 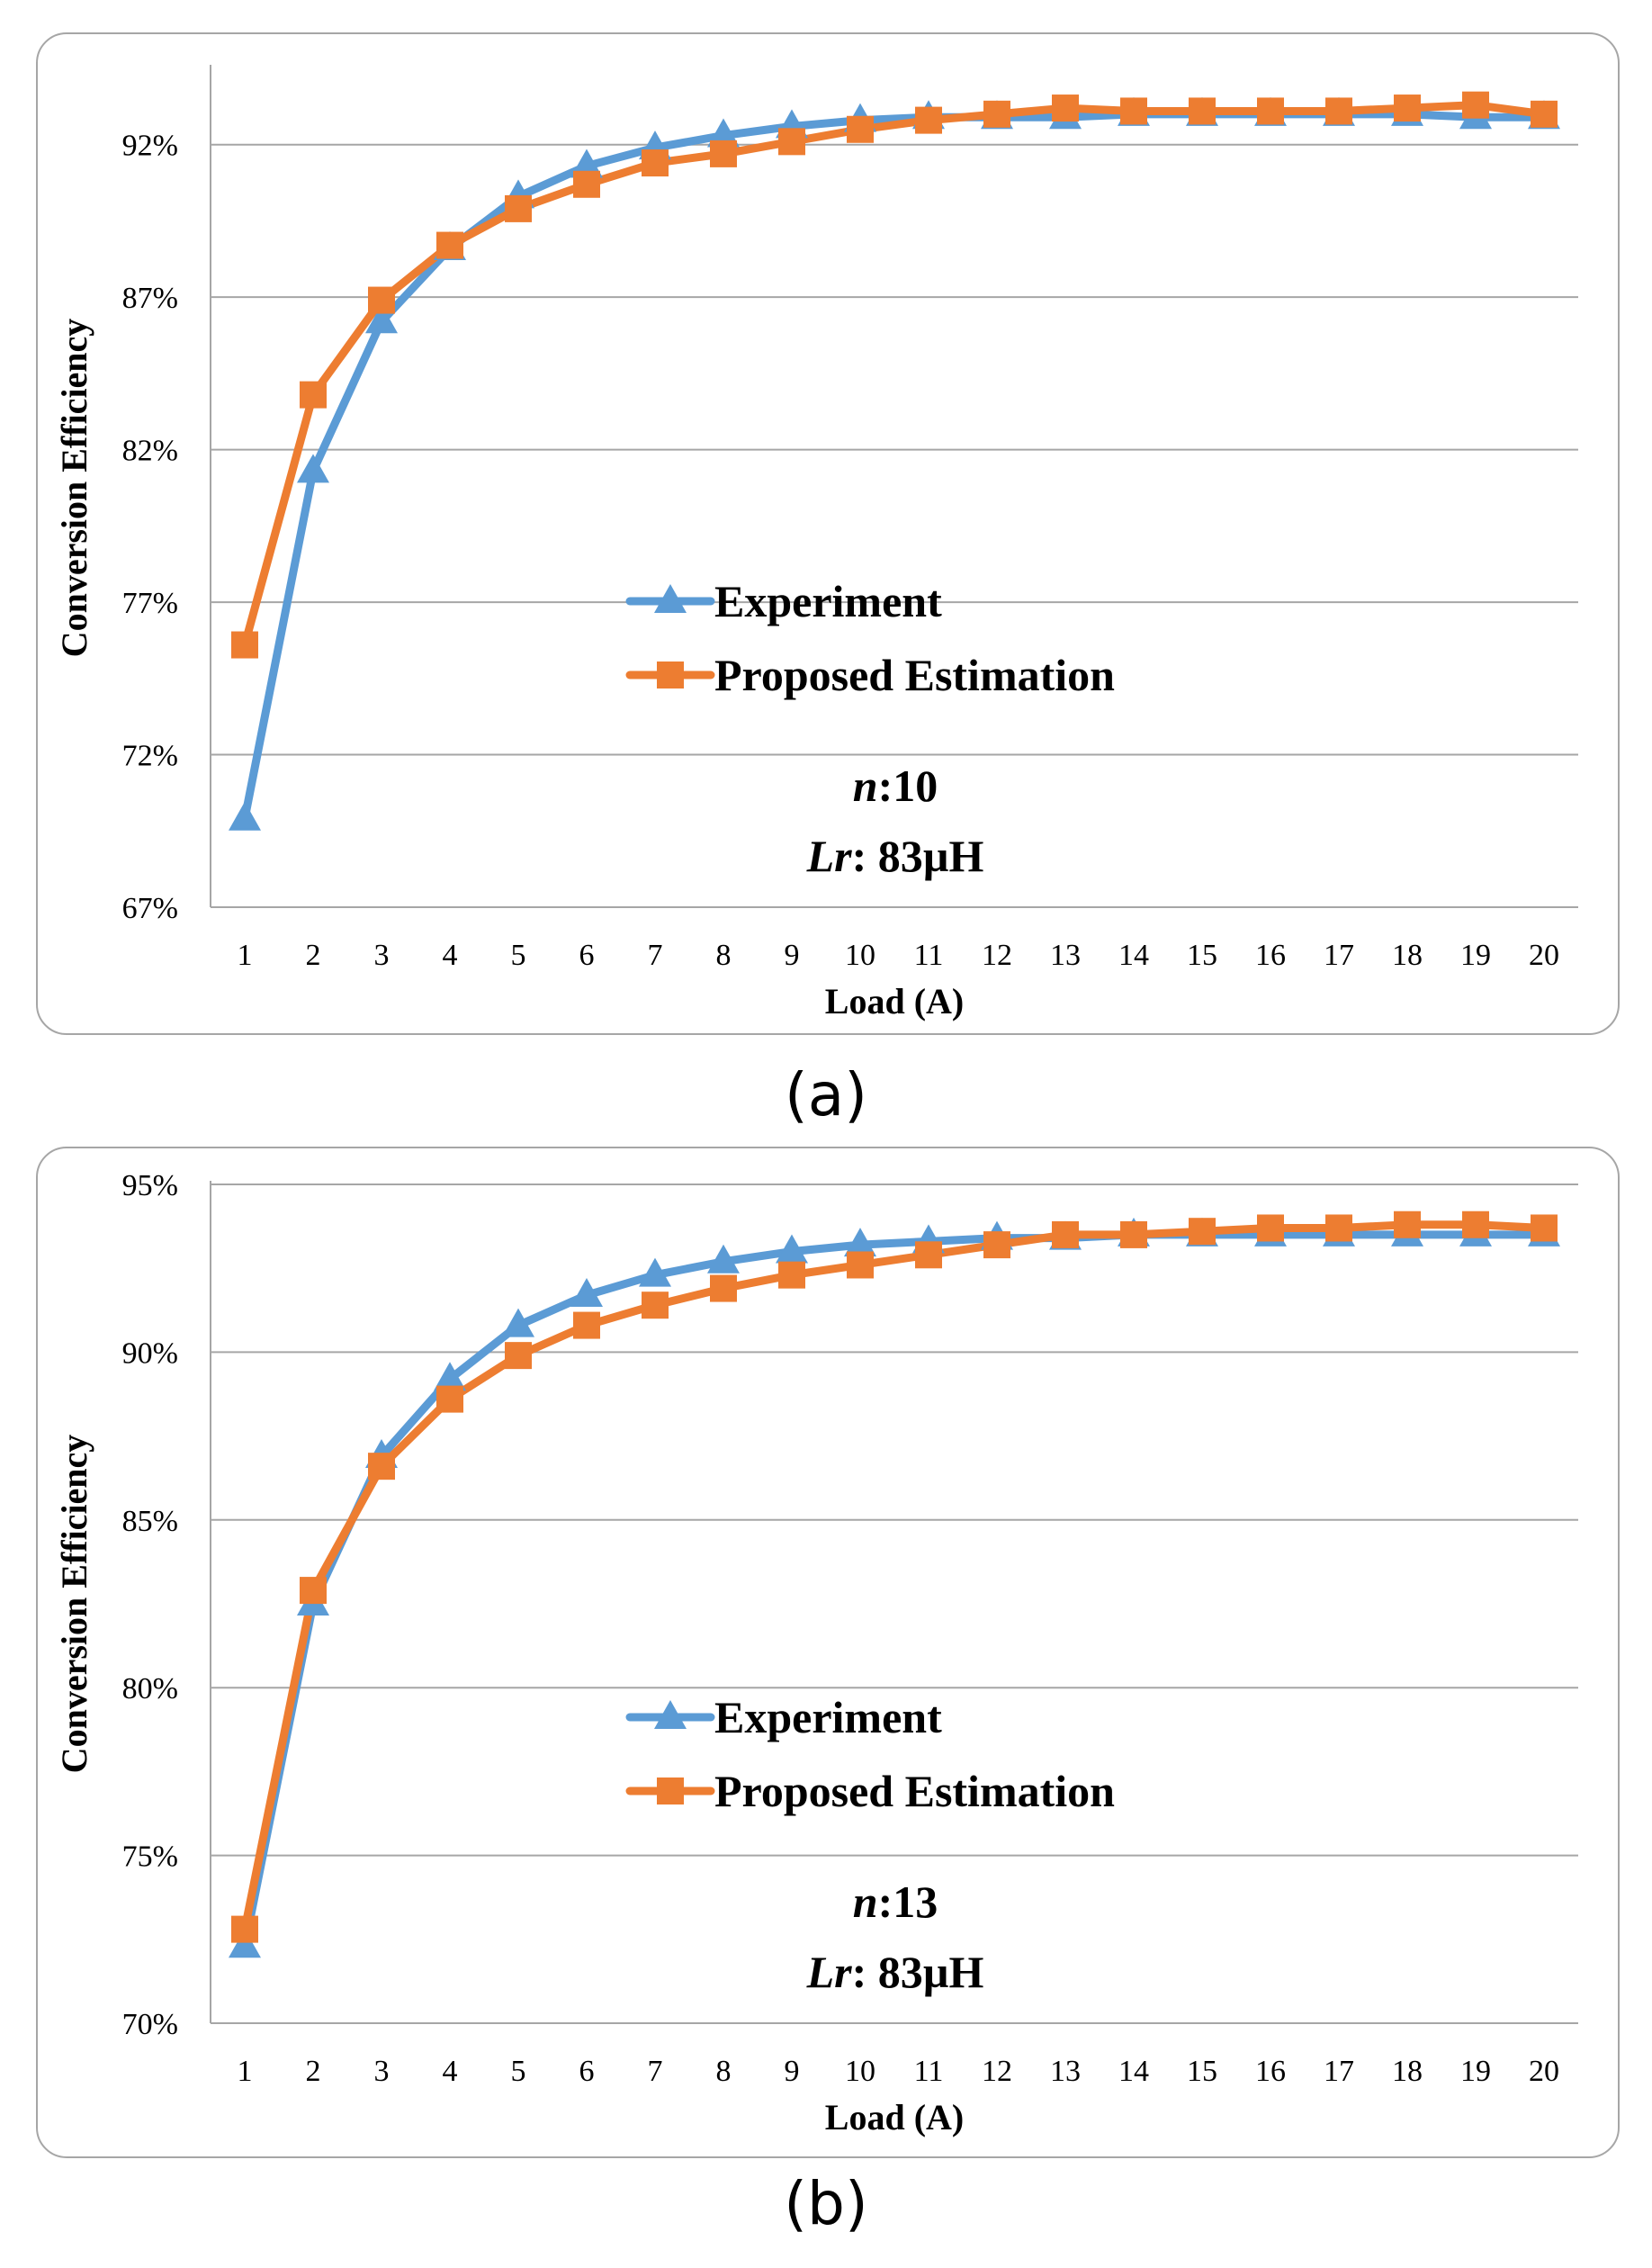 I want to click on x-tick-label: 13, so click(x=1065, y=2072).